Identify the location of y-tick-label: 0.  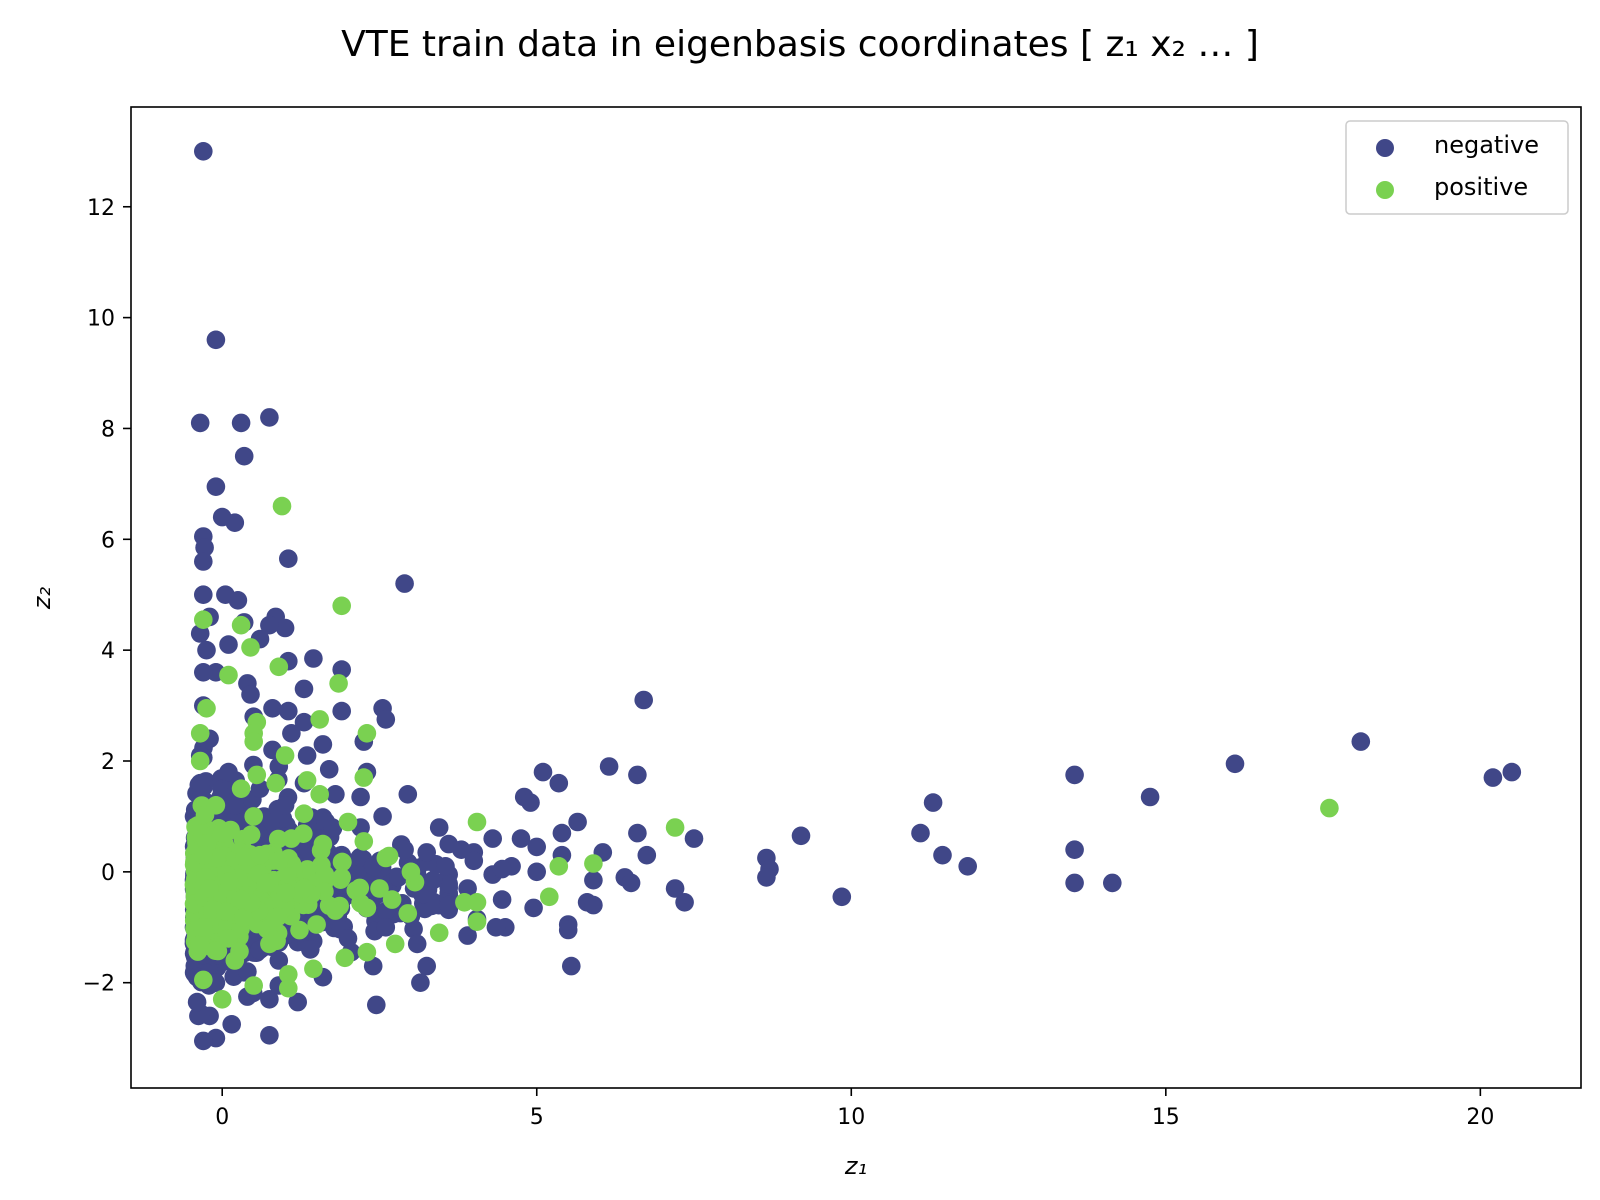
(108, 873).